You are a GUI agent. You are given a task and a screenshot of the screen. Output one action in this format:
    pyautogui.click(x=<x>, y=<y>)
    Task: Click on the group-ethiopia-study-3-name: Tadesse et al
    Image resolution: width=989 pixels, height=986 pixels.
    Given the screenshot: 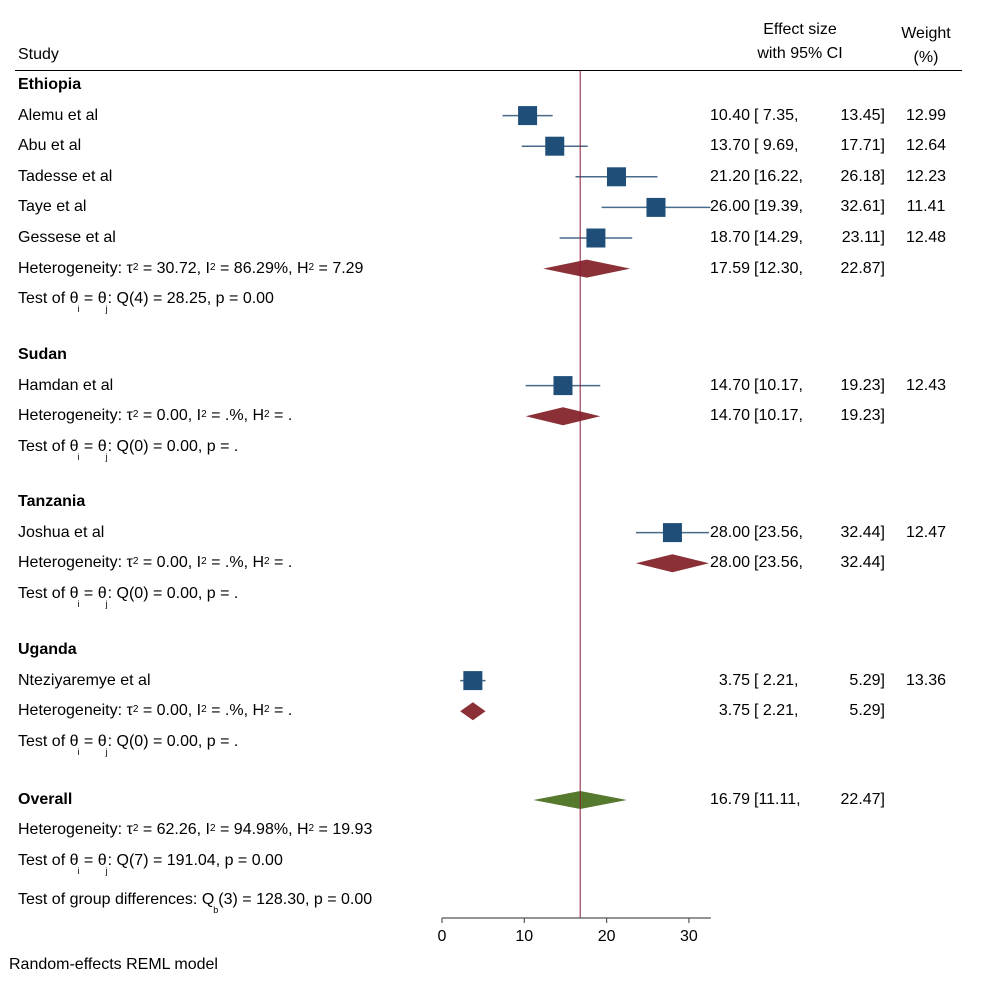 What is the action you would take?
    pyautogui.click(x=65, y=176)
    